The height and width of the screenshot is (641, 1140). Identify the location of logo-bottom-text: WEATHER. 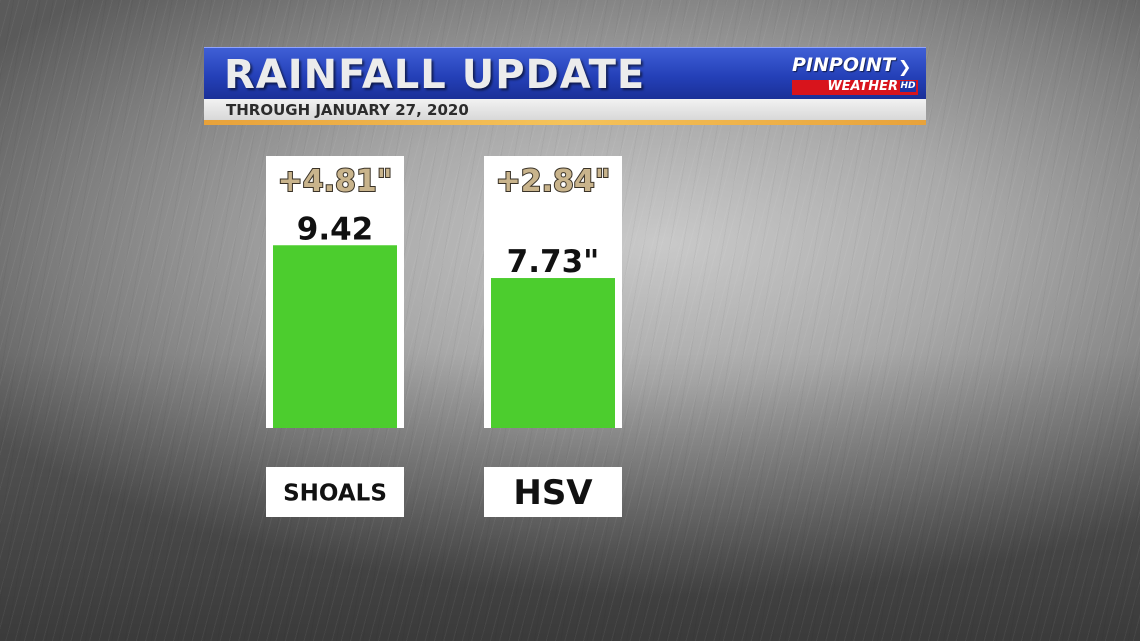
(862, 86).